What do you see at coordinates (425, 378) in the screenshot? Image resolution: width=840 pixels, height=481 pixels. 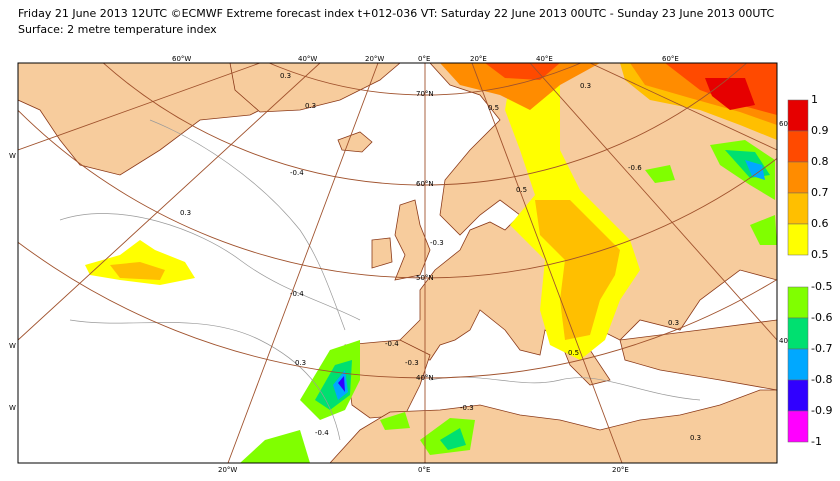 I see `lat-label: 40°N` at bounding box center [425, 378].